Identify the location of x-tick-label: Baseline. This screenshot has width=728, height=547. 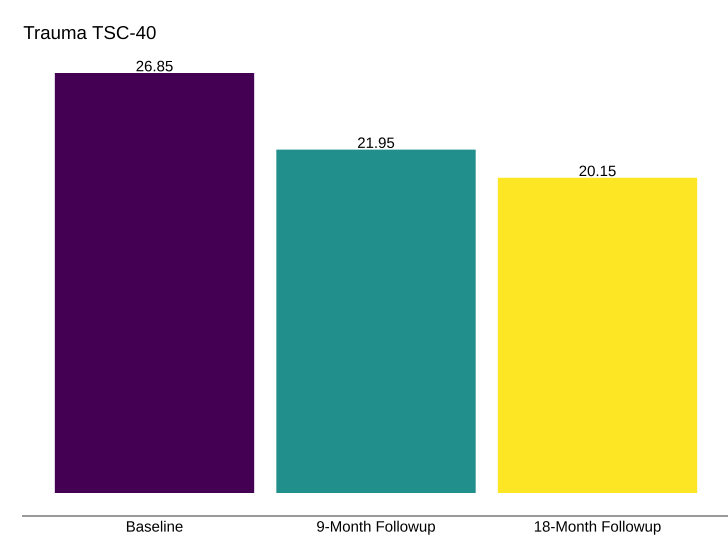
(154, 526).